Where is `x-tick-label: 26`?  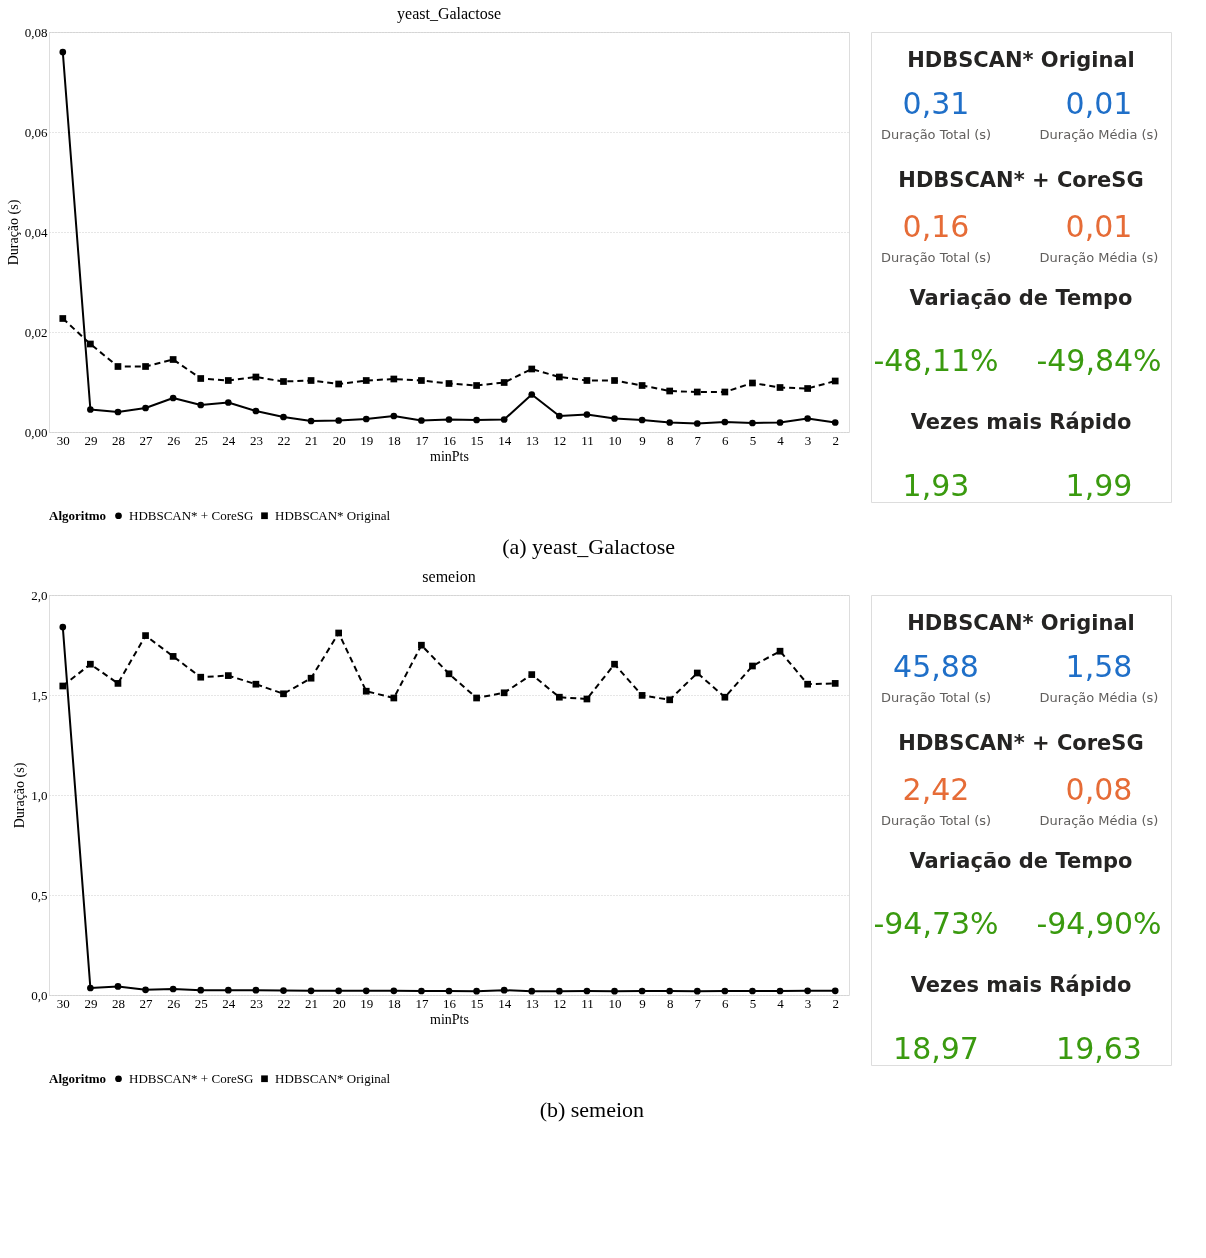 x-tick-label: 26 is located at coordinates (174, 1003).